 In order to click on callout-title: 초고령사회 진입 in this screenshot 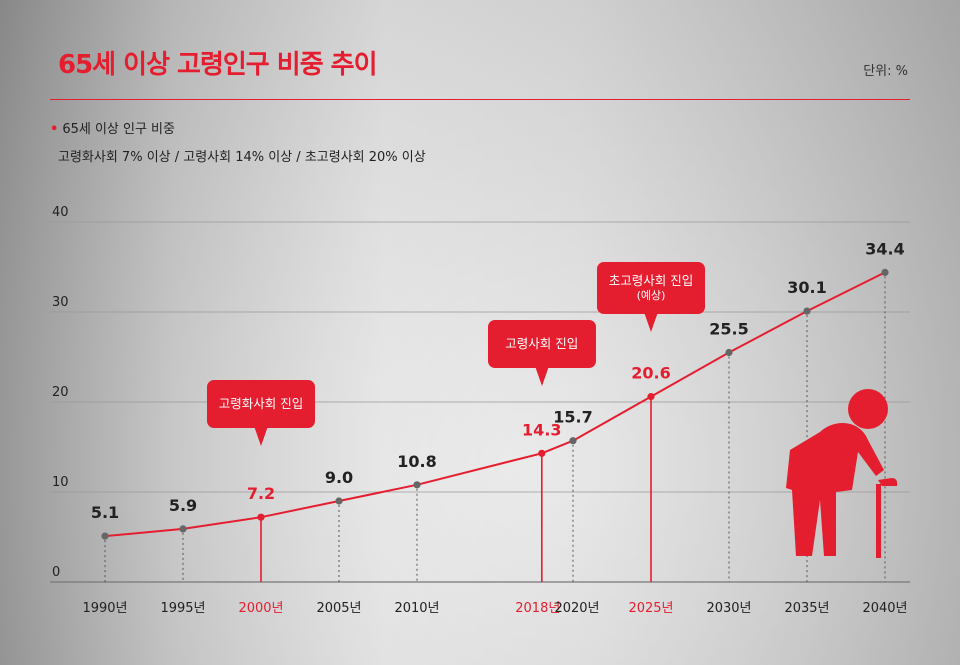, I will do `click(651, 280)`.